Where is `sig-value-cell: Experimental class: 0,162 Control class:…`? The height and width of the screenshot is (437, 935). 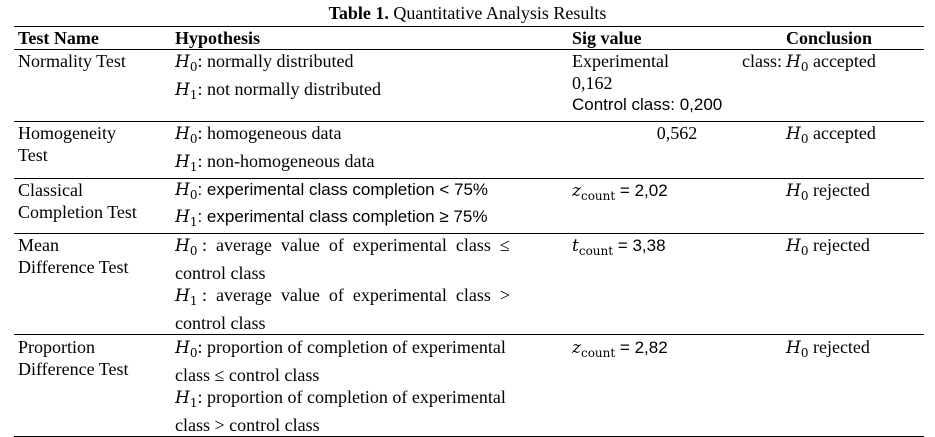
sig-value-cell: Experimental class: 0,162 Control class:… is located at coordinates (675, 86).